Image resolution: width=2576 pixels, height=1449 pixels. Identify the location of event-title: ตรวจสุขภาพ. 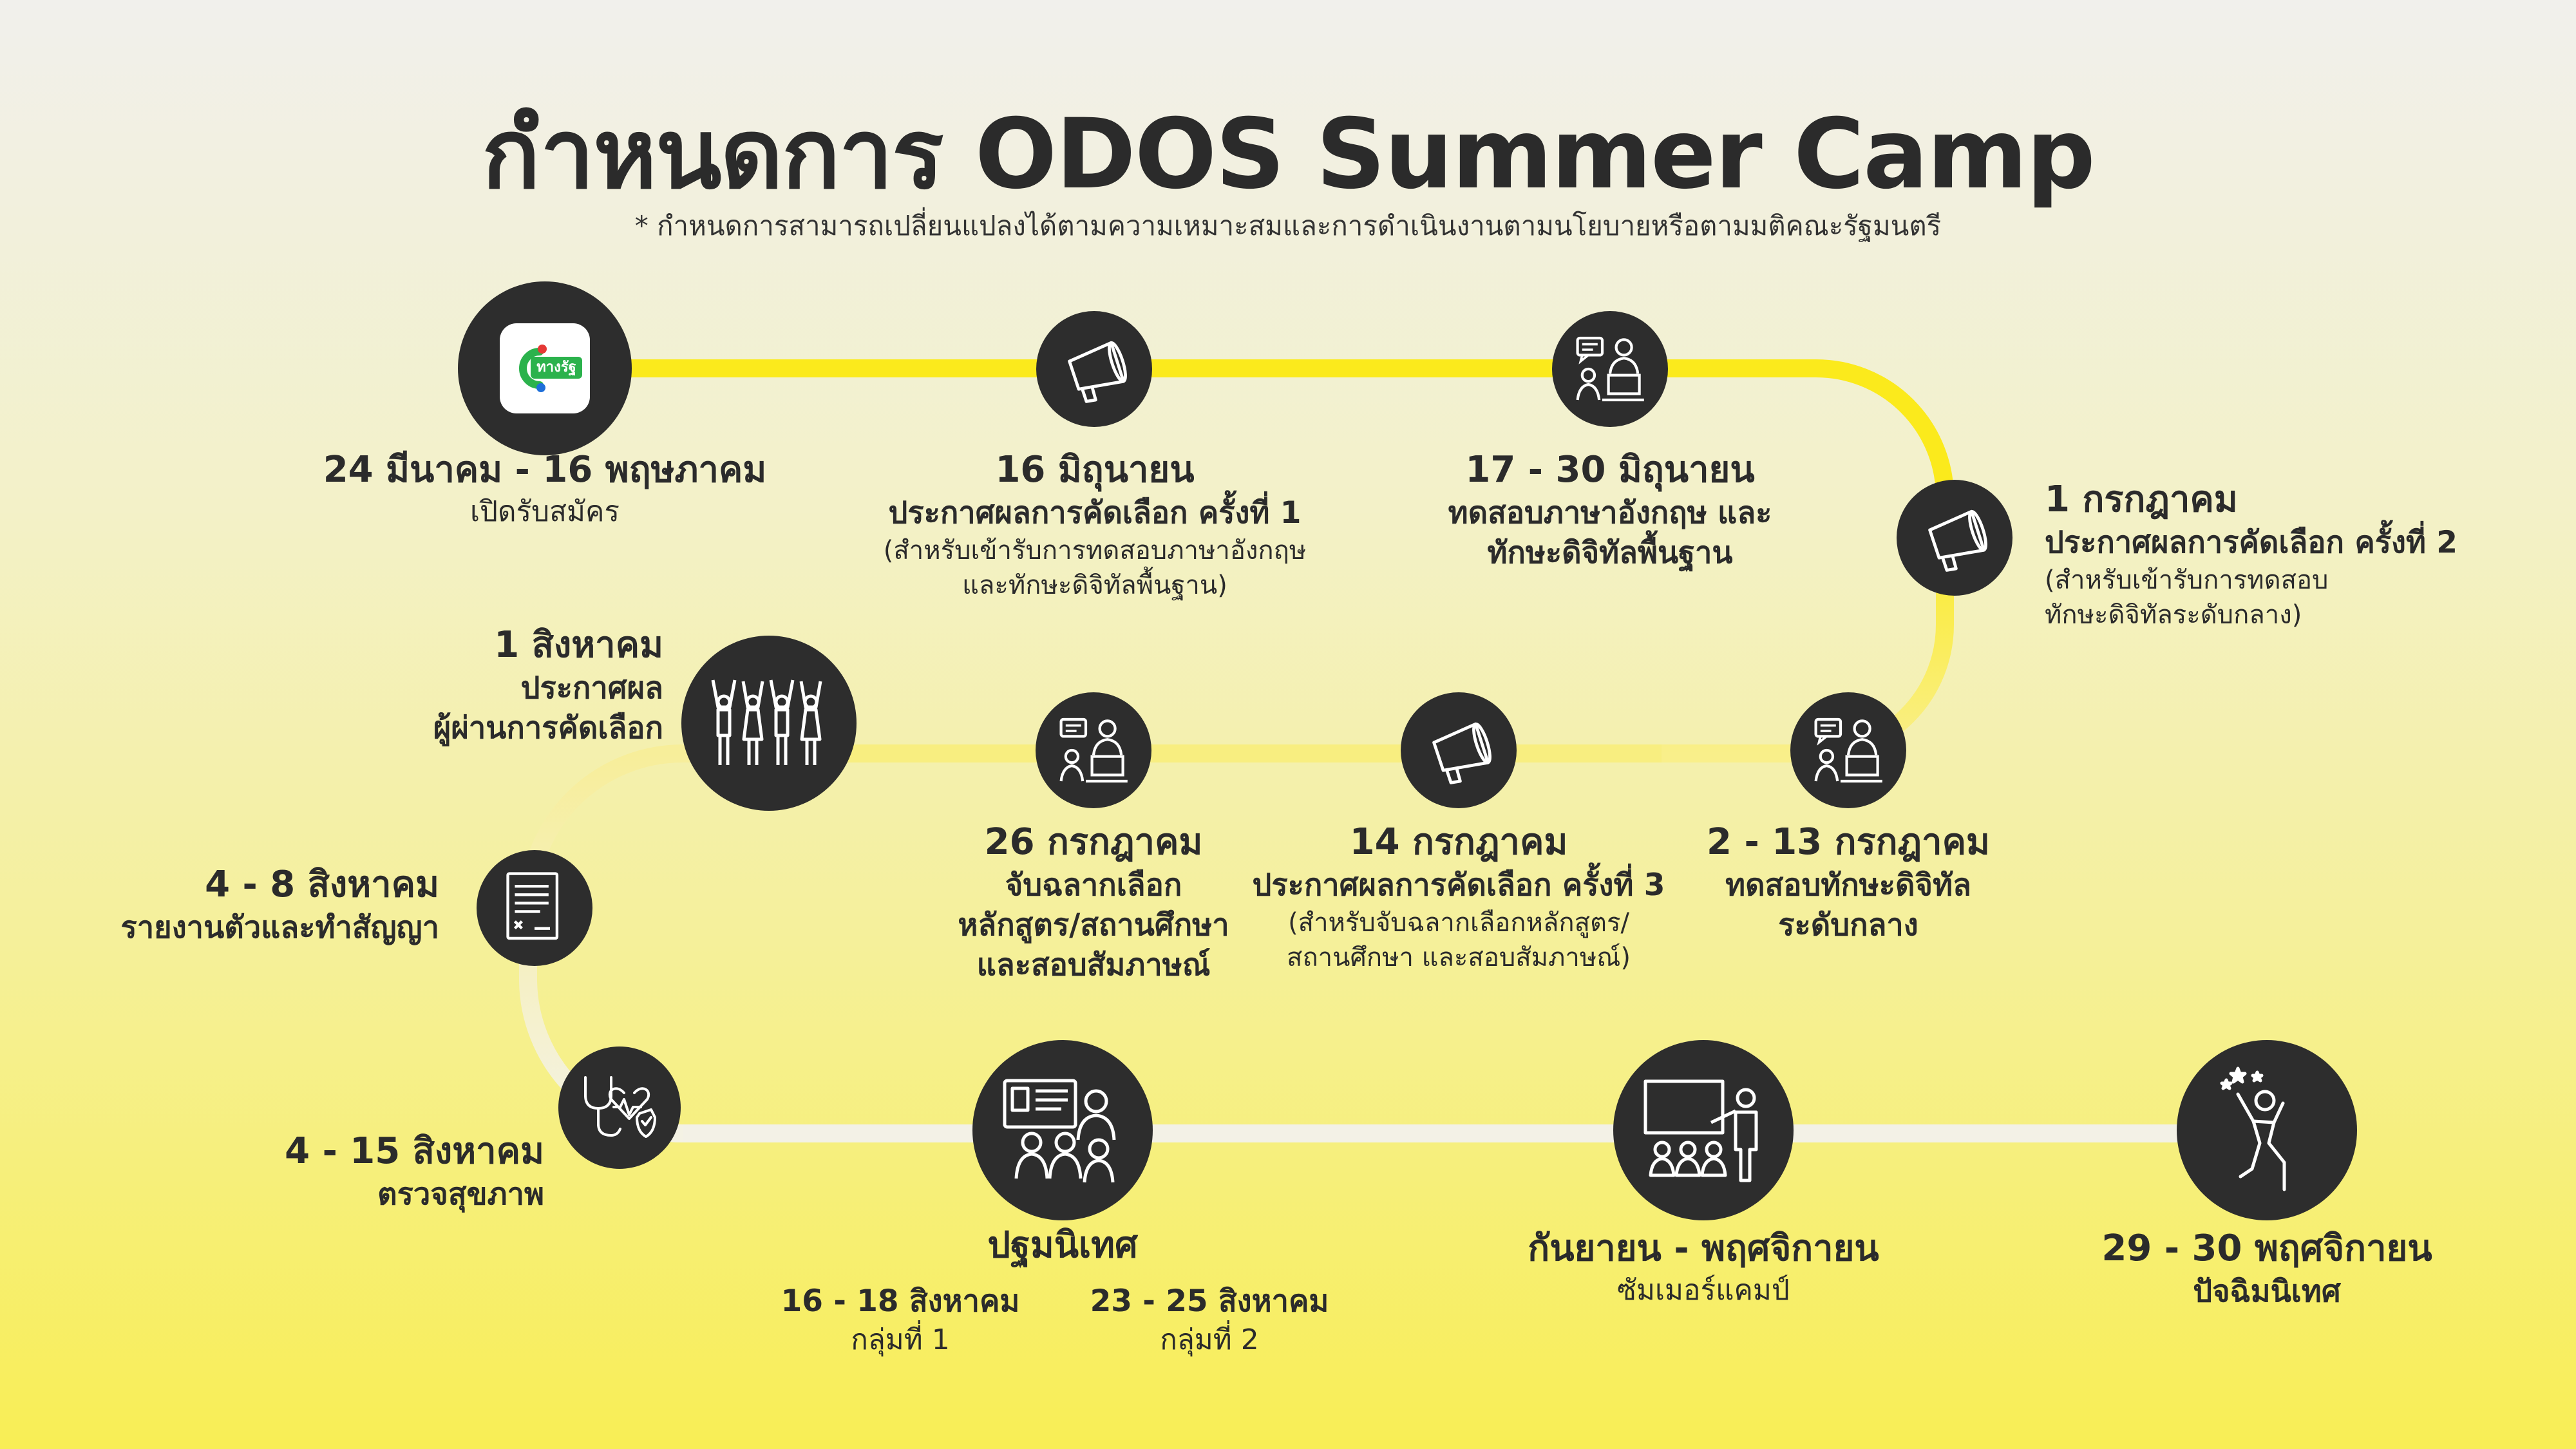
(461, 1194).